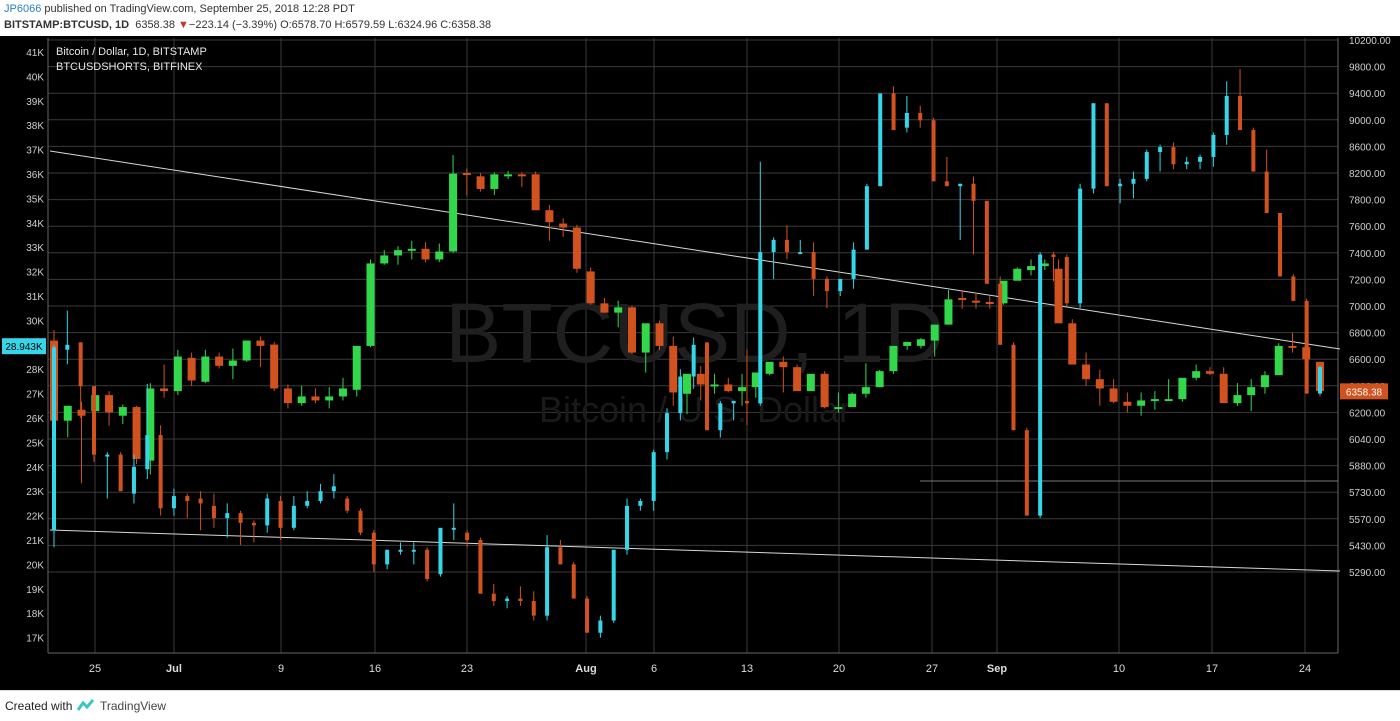 This screenshot has height=721, width=1400. I want to click on right-axis-tick: 10200.00, so click(1370, 41).